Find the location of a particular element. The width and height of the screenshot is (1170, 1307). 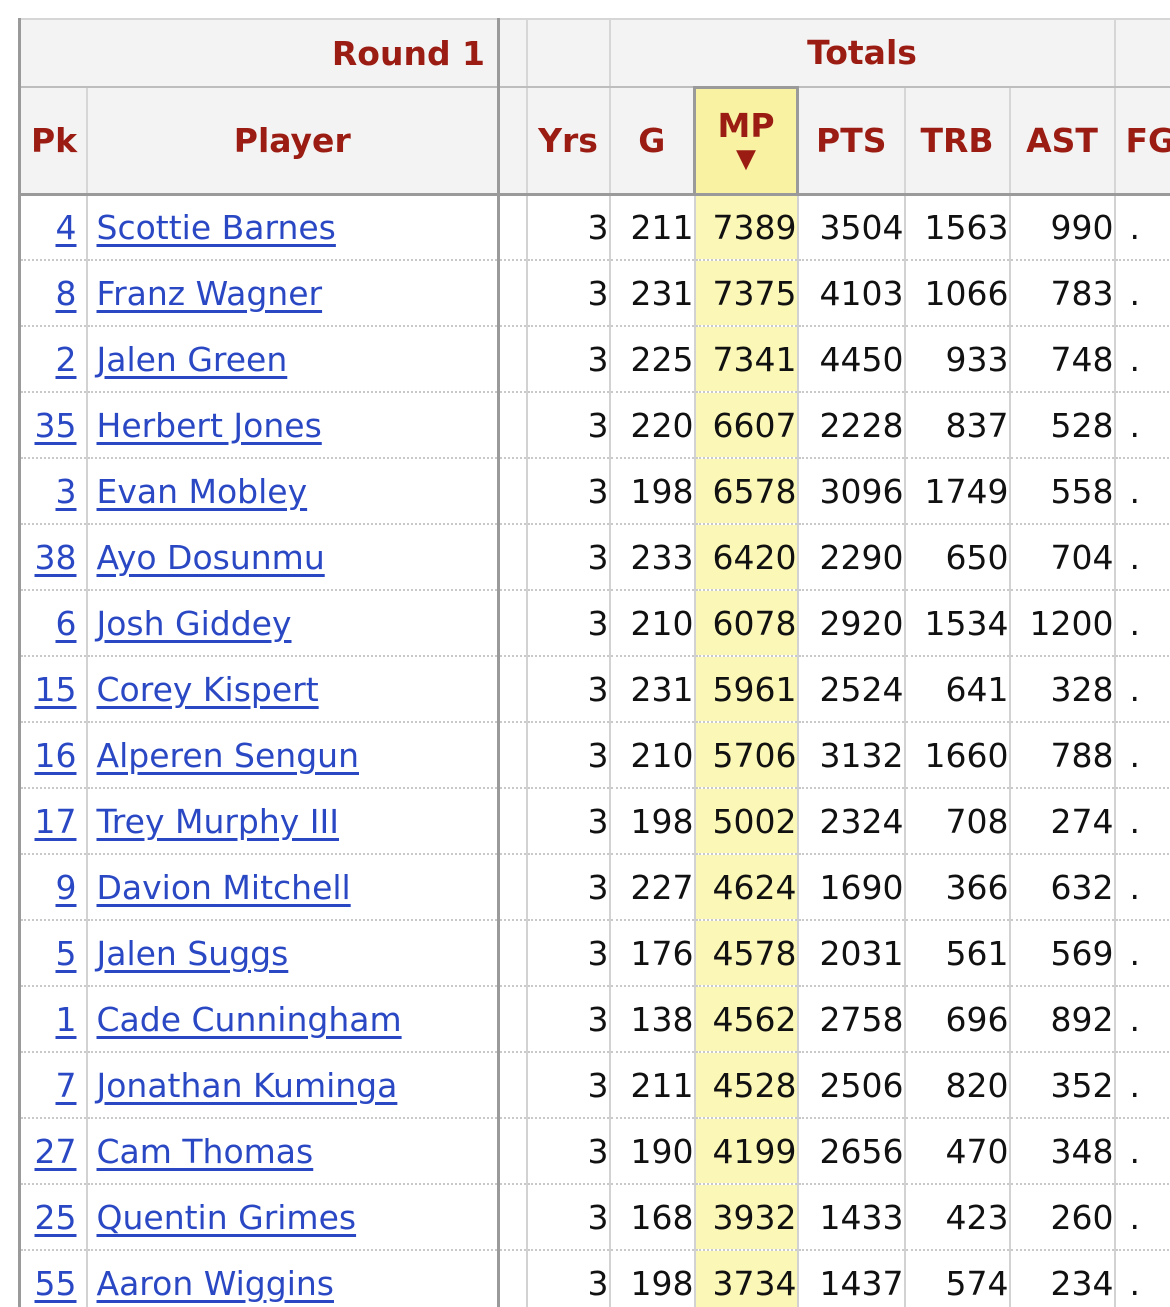

pk-cell: 4 is located at coordinates (53, 227).